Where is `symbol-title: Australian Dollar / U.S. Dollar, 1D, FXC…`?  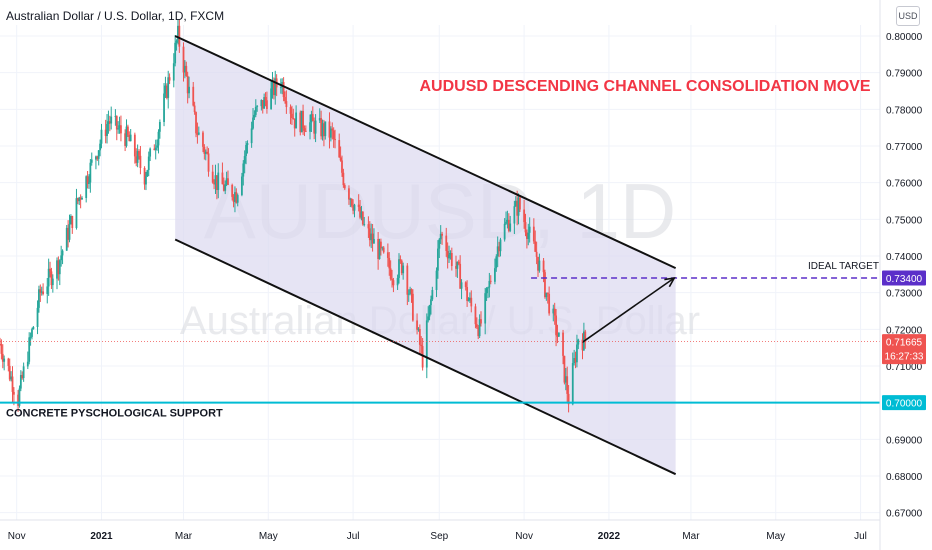
symbol-title: Australian Dollar / U.S. Dollar, 1D, FXC… is located at coordinates (115, 16).